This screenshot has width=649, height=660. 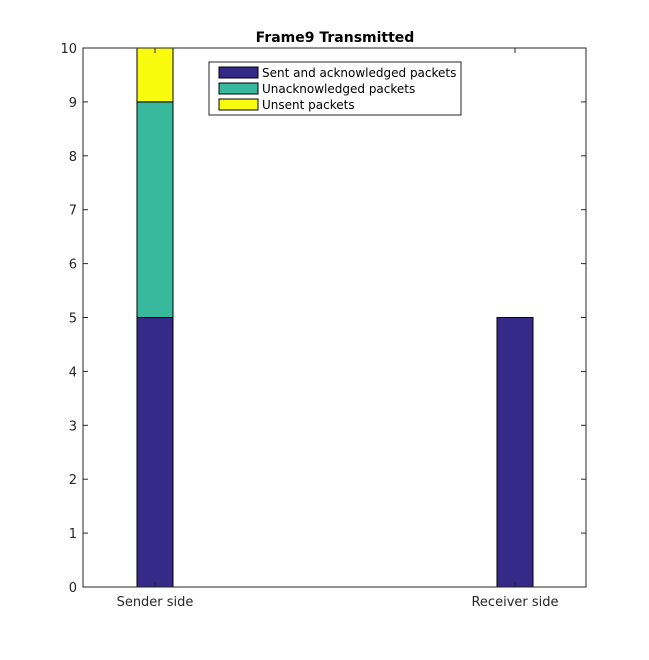 What do you see at coordinates (73, 211) in the screenshot?
I see `y-tick-label: 7` at bounding box center [73, 211].